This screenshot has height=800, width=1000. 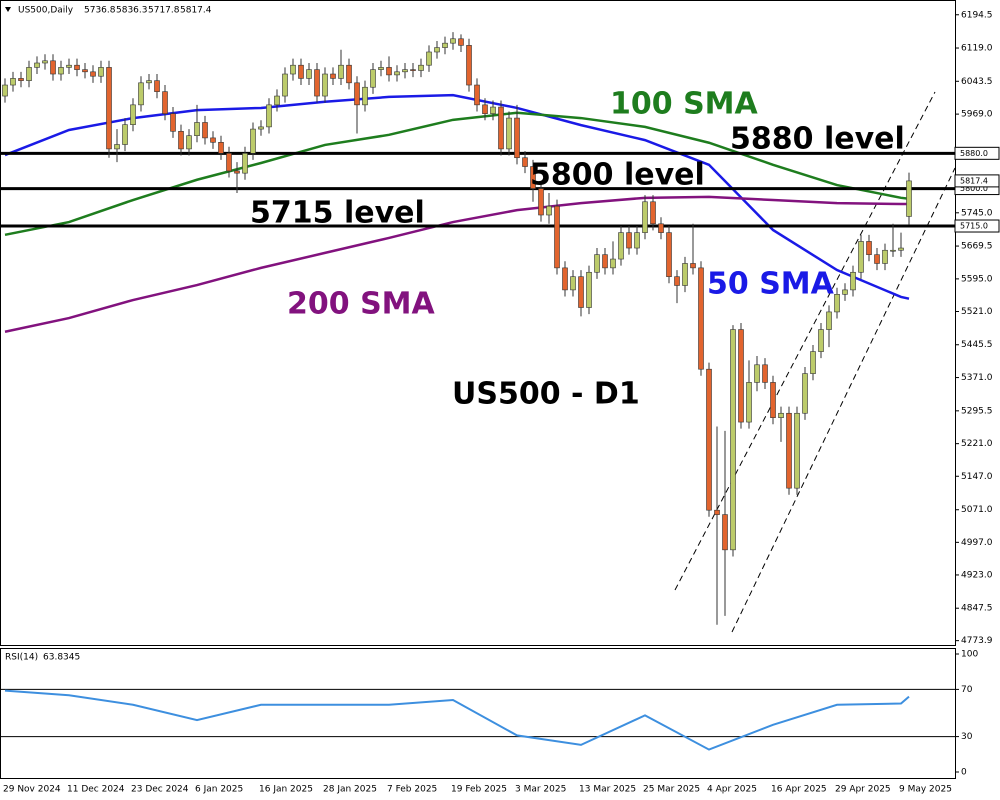 I want to click on level-label: 5880.0, so click(x=974, y=153).